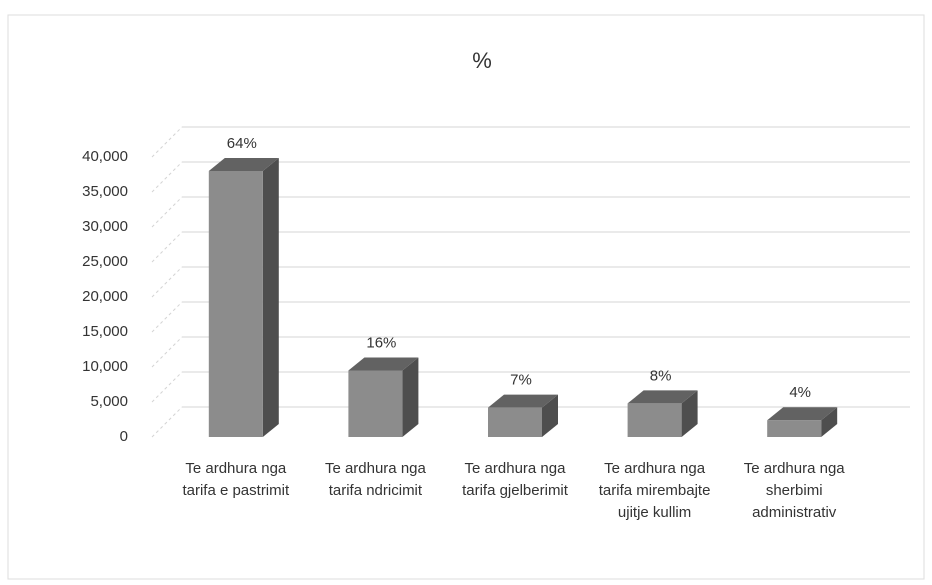  What do you see at coordinates (105, 226) in the screenshot?
I see `y-tick-label: 30,000` at bounding box center [105, 226].